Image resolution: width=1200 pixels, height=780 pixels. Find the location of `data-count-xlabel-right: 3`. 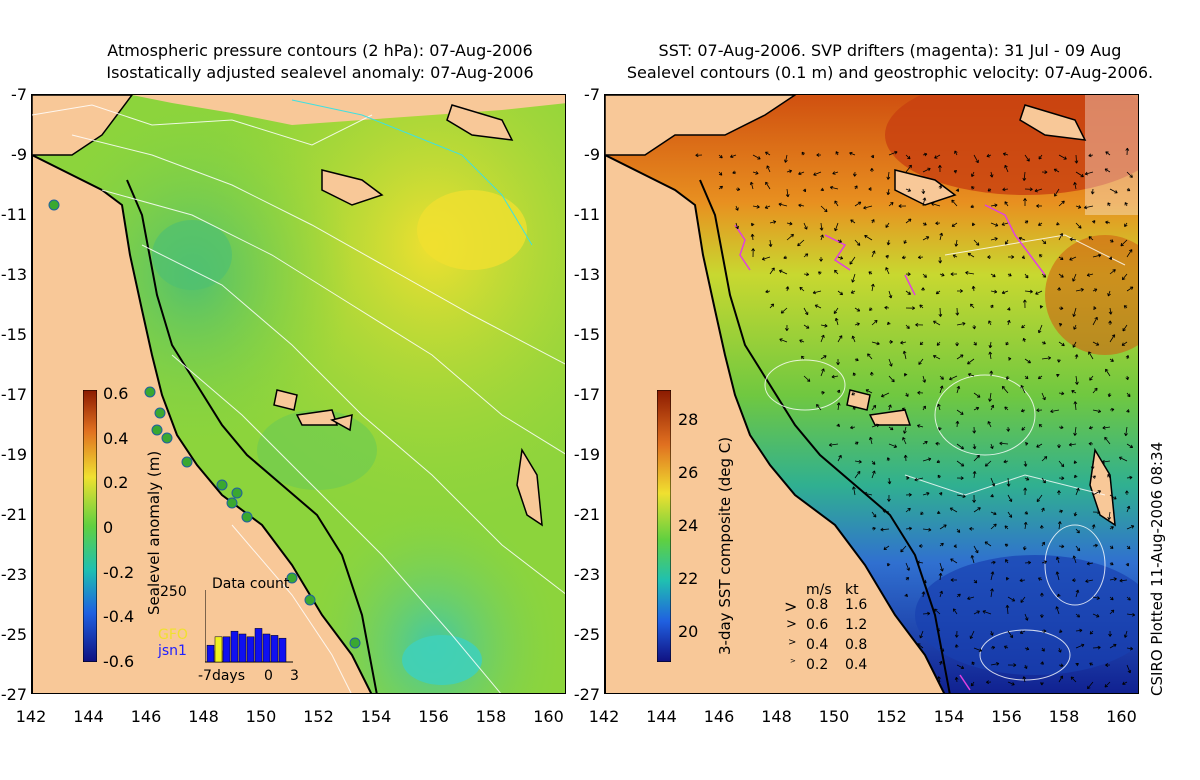

data-count-xlabel-right: 3 is located at coordinates (294, 676).